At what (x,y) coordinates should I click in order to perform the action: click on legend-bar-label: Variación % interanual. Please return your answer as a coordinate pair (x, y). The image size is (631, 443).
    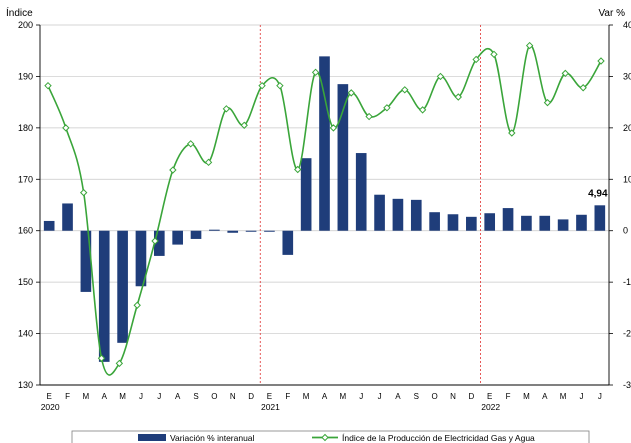
    Looking at the image, I should click on (212, 438).